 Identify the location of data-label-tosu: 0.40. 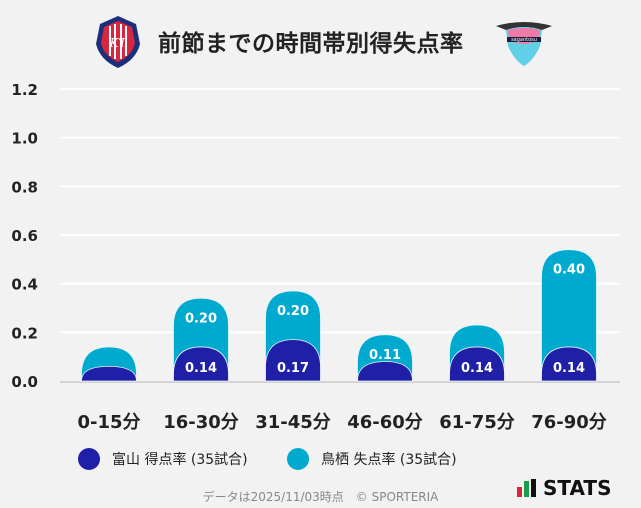
(569, 270).